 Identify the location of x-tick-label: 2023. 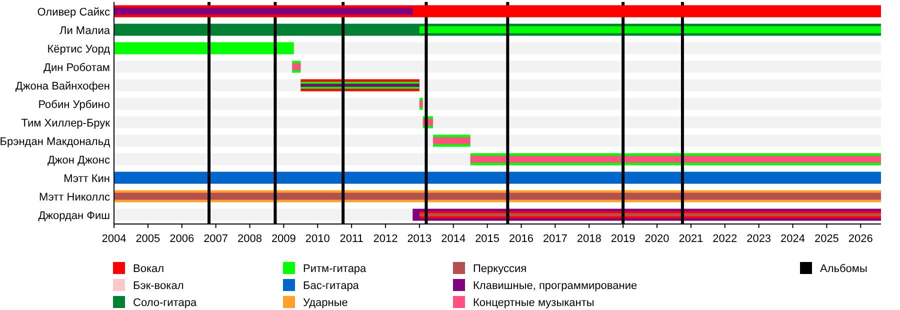
(759, 239).